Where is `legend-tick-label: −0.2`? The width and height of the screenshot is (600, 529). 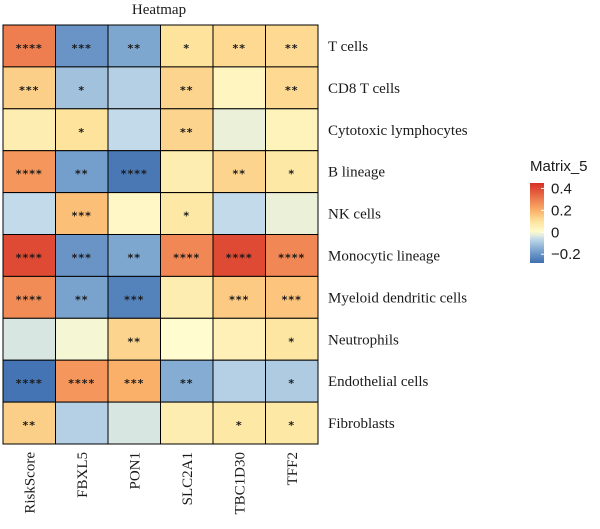 legend-tick-label: −0.2 is located at coordinates (566, 254).